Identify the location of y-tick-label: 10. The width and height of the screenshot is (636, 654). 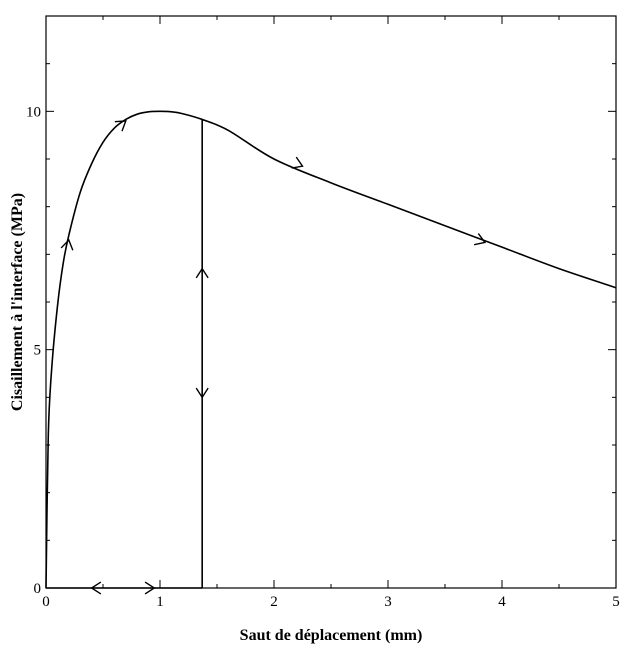
(33, 112).